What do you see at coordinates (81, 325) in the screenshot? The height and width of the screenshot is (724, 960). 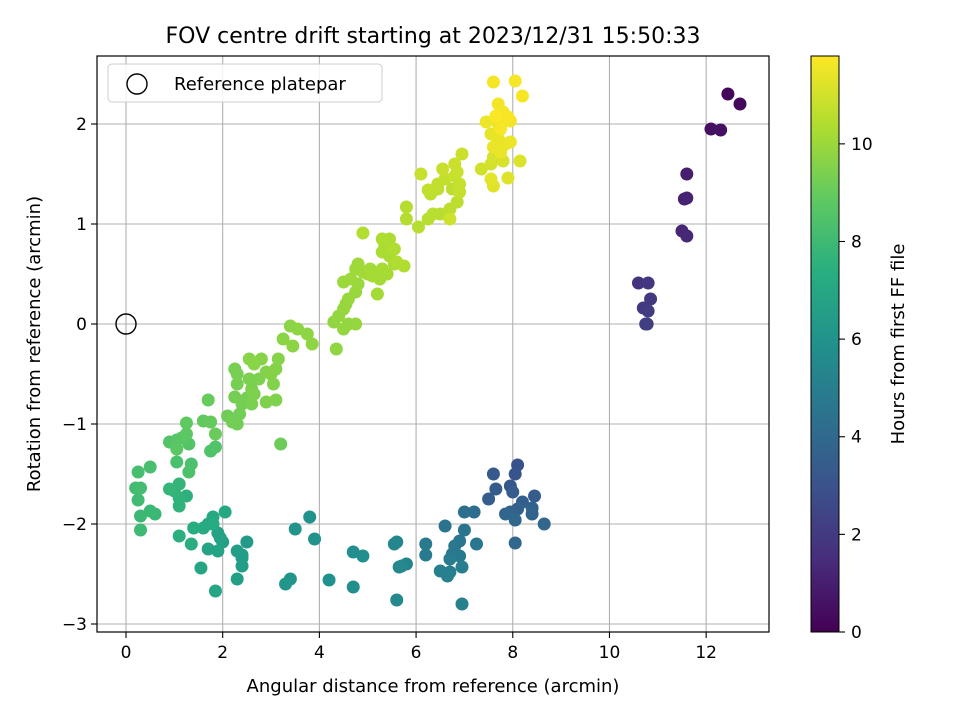 I see `y-tick-label: 0` at bounding box center [81, 325].